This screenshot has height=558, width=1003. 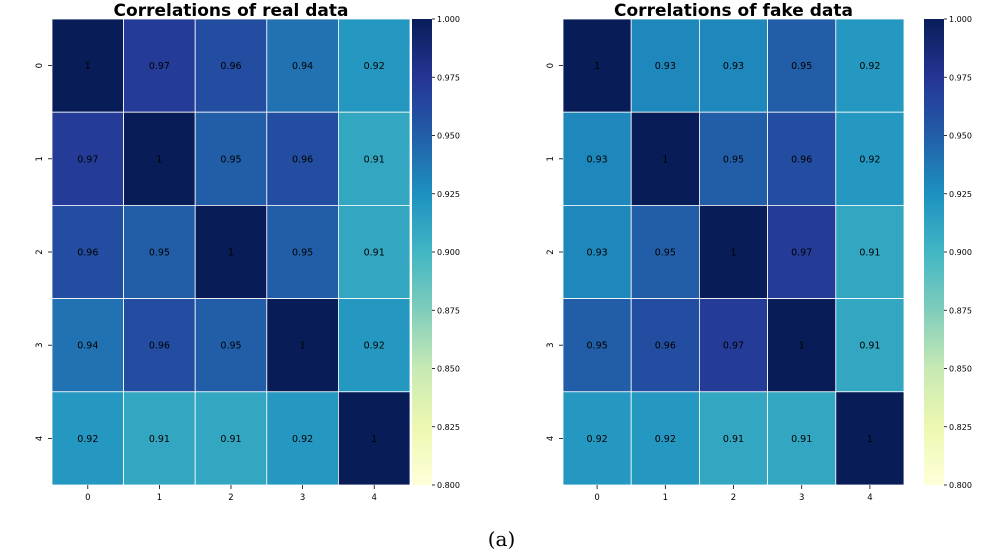 I want to click on colorbar-tick-label: 0.850, so click(x=448, y=369).